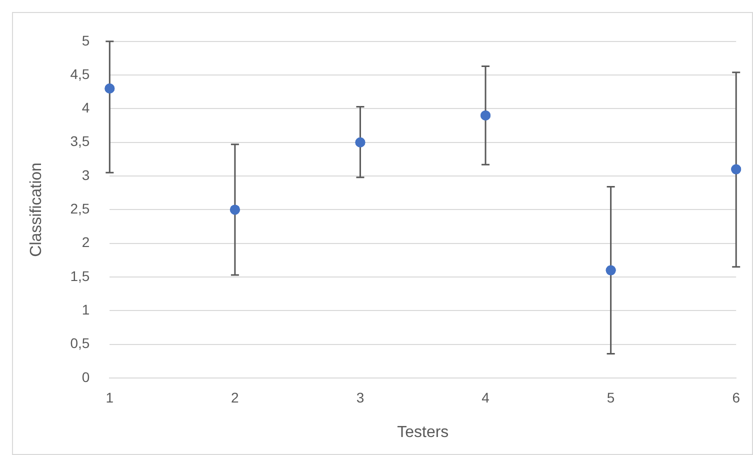 The width and height of the screenshot is (753, 455). What do you see at coordinates (86, 242) in the screenshot?
I see `y-tick-label: 2` at bounding box center [86, 242].